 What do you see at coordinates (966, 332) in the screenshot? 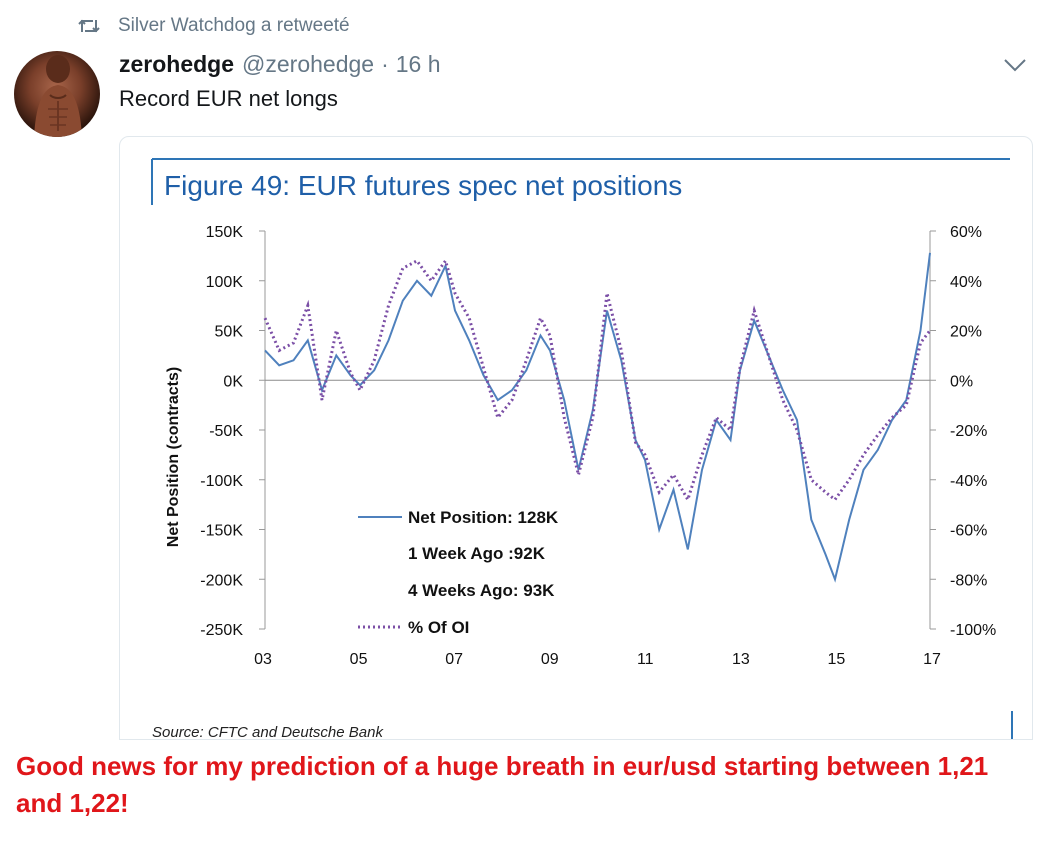
I see `right-tick-label: 20%` at bounding box center [966, 332].